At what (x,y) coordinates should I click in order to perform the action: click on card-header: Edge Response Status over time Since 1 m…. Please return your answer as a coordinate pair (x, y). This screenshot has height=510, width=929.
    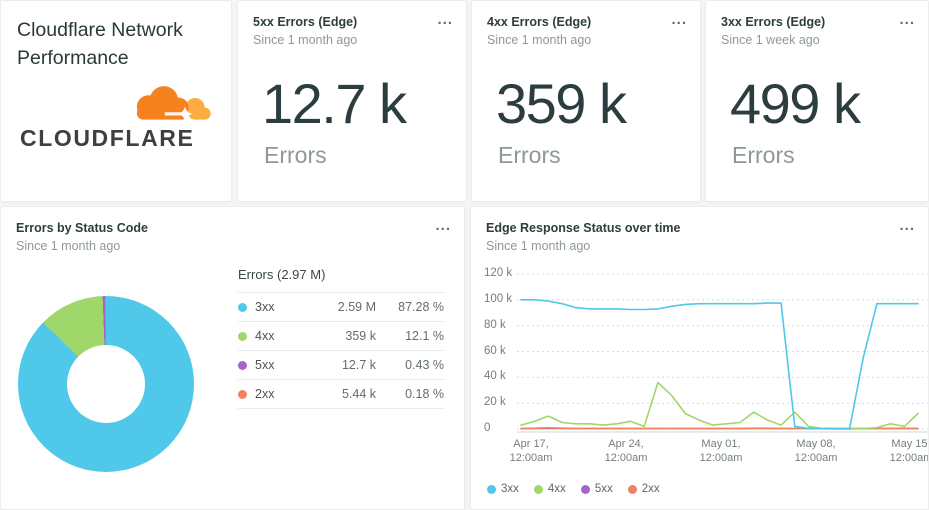
    Looking at the image, I should click on (700, 235).